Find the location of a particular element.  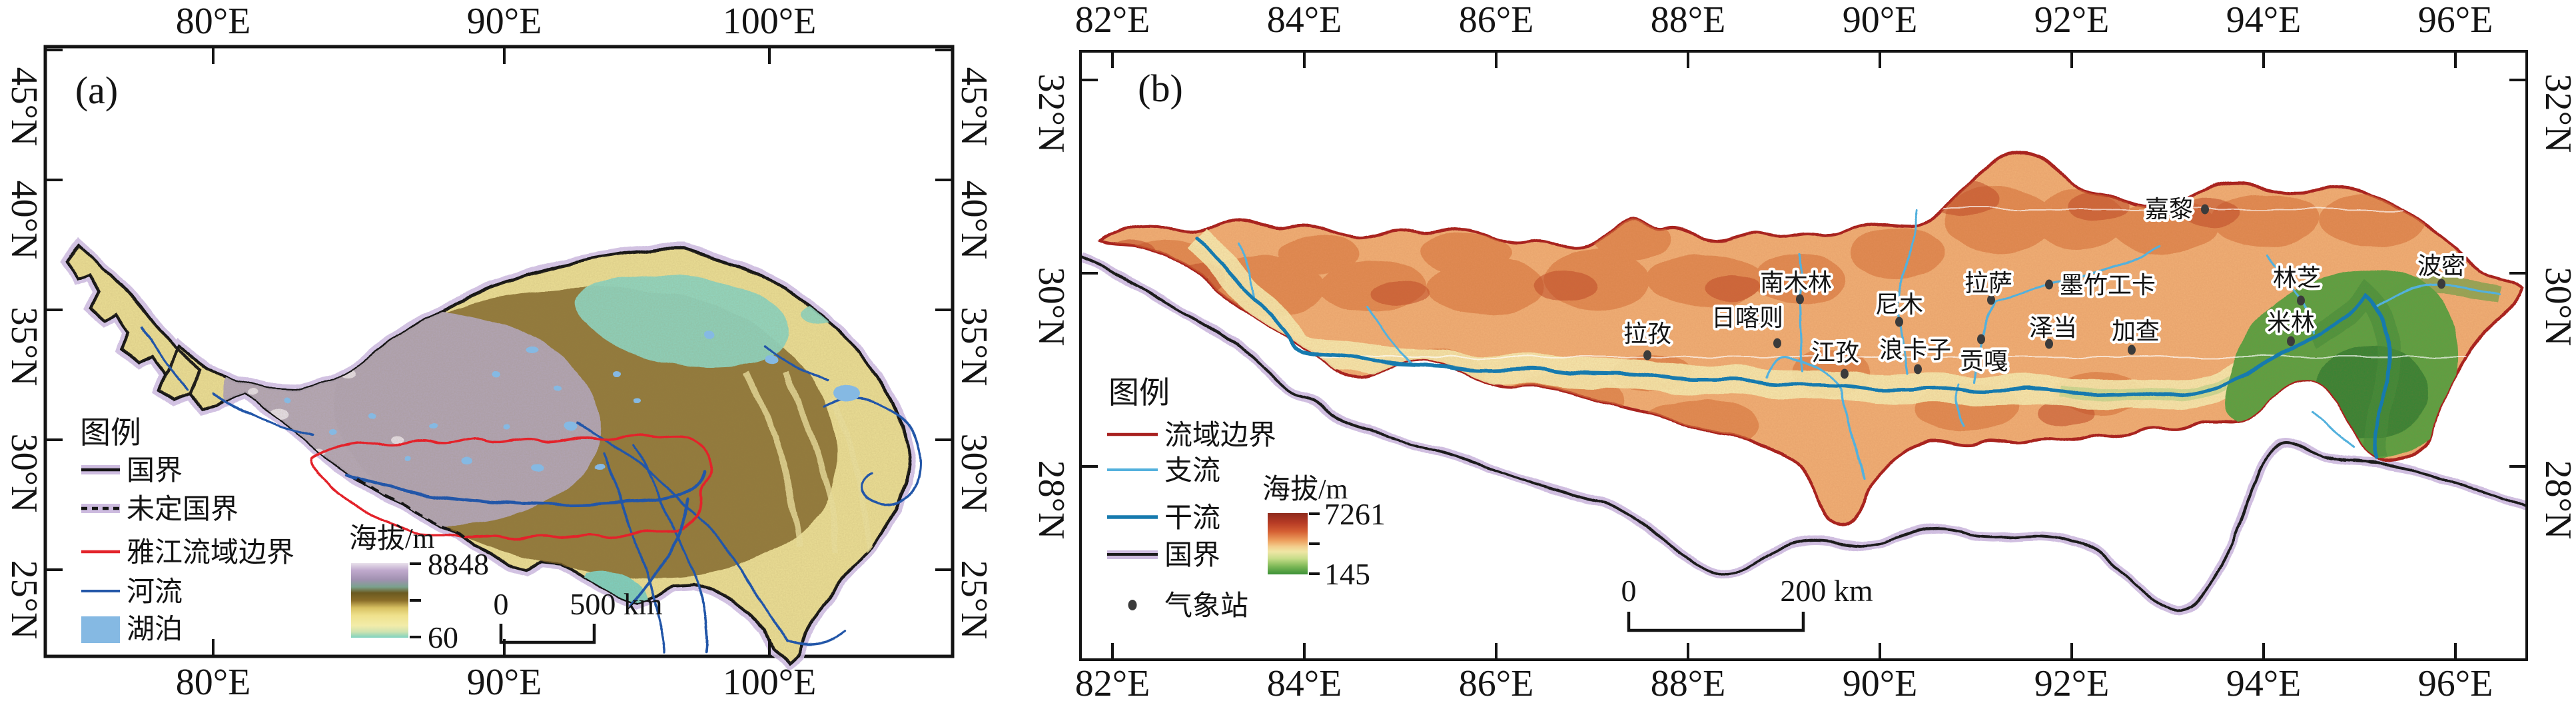

station-label: 江孜 is located at coordinates (1835, 352).